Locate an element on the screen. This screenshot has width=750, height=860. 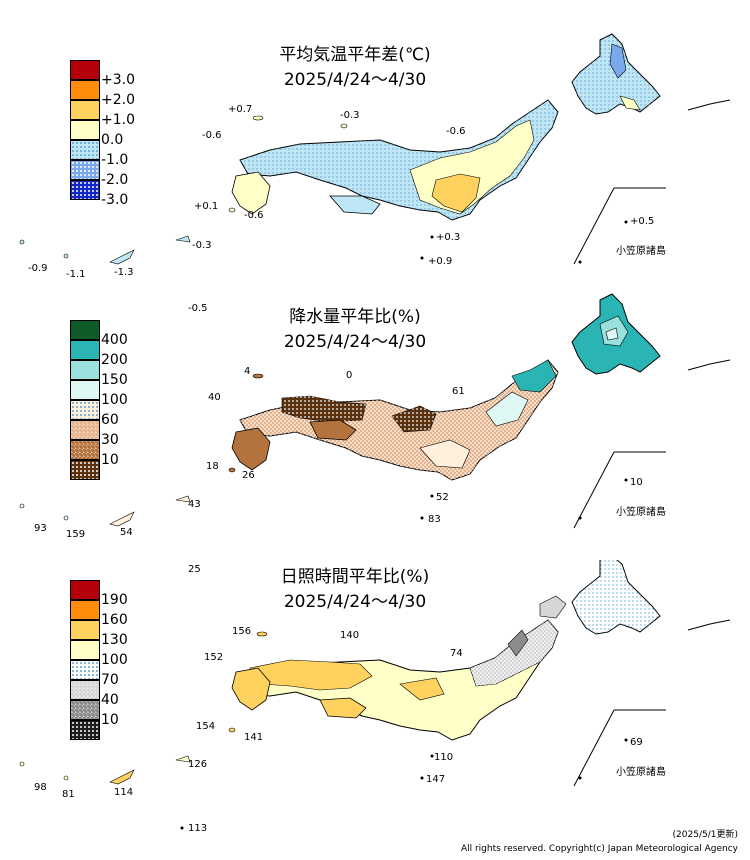
island-shape is located at coordinates (258, 118).